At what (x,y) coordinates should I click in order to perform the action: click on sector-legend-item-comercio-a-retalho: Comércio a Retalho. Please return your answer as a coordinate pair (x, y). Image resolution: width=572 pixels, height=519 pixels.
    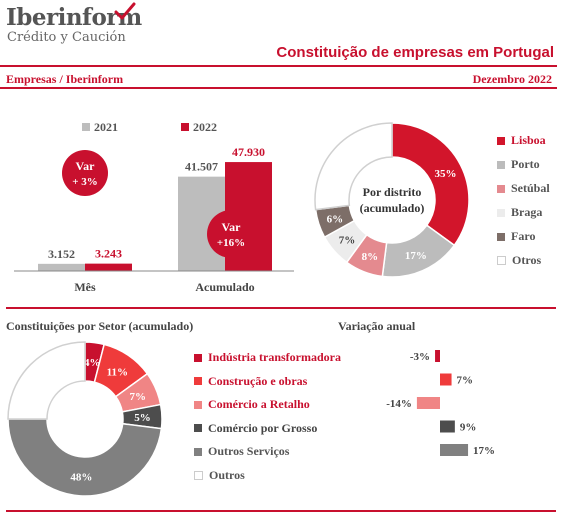
    Looking at the image, I should click on (252, 404).